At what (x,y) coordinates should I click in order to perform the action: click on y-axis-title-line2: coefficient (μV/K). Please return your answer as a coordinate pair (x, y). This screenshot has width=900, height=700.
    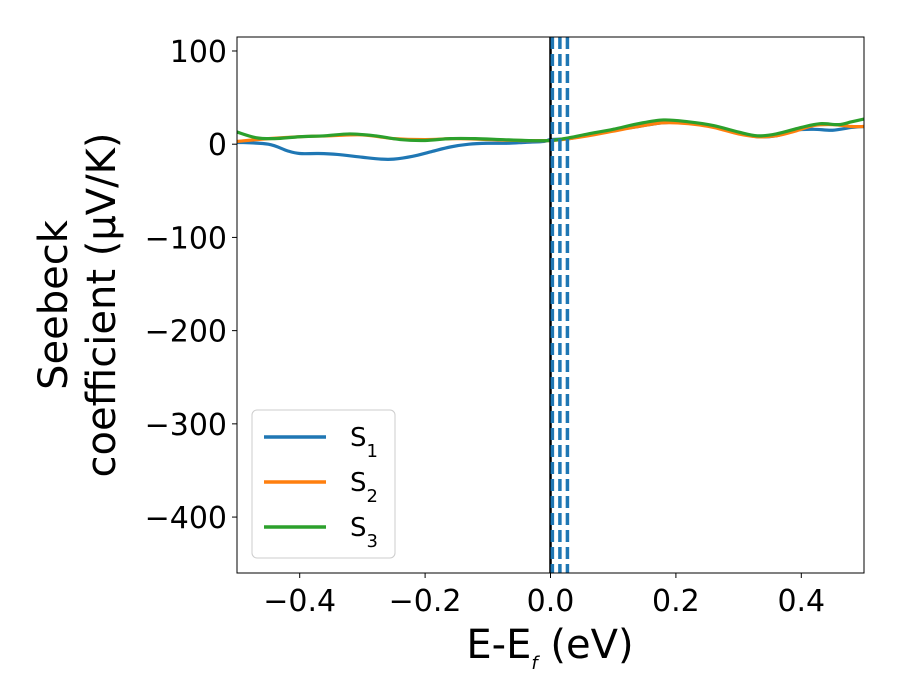
    Looking at the image, I should click on (102, 305).